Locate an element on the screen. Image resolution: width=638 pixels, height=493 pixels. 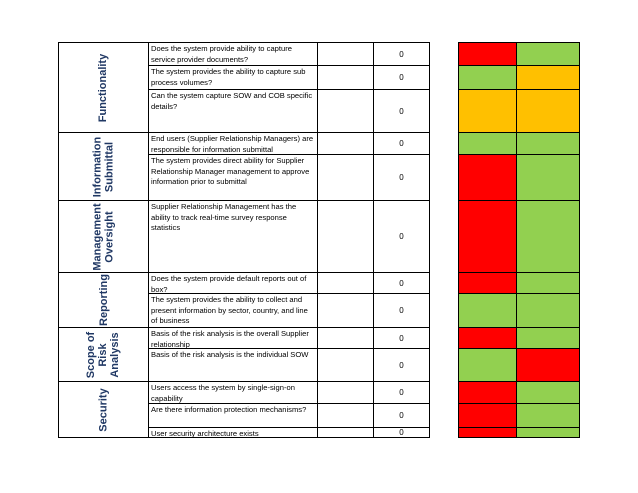
category-label: Security is located at coordinates (103, 409).